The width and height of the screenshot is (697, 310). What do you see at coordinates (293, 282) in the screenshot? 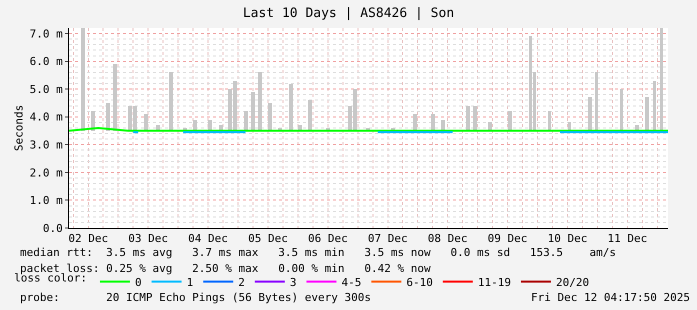
I see `legend-label: 3` at bounding box center [293, 282].